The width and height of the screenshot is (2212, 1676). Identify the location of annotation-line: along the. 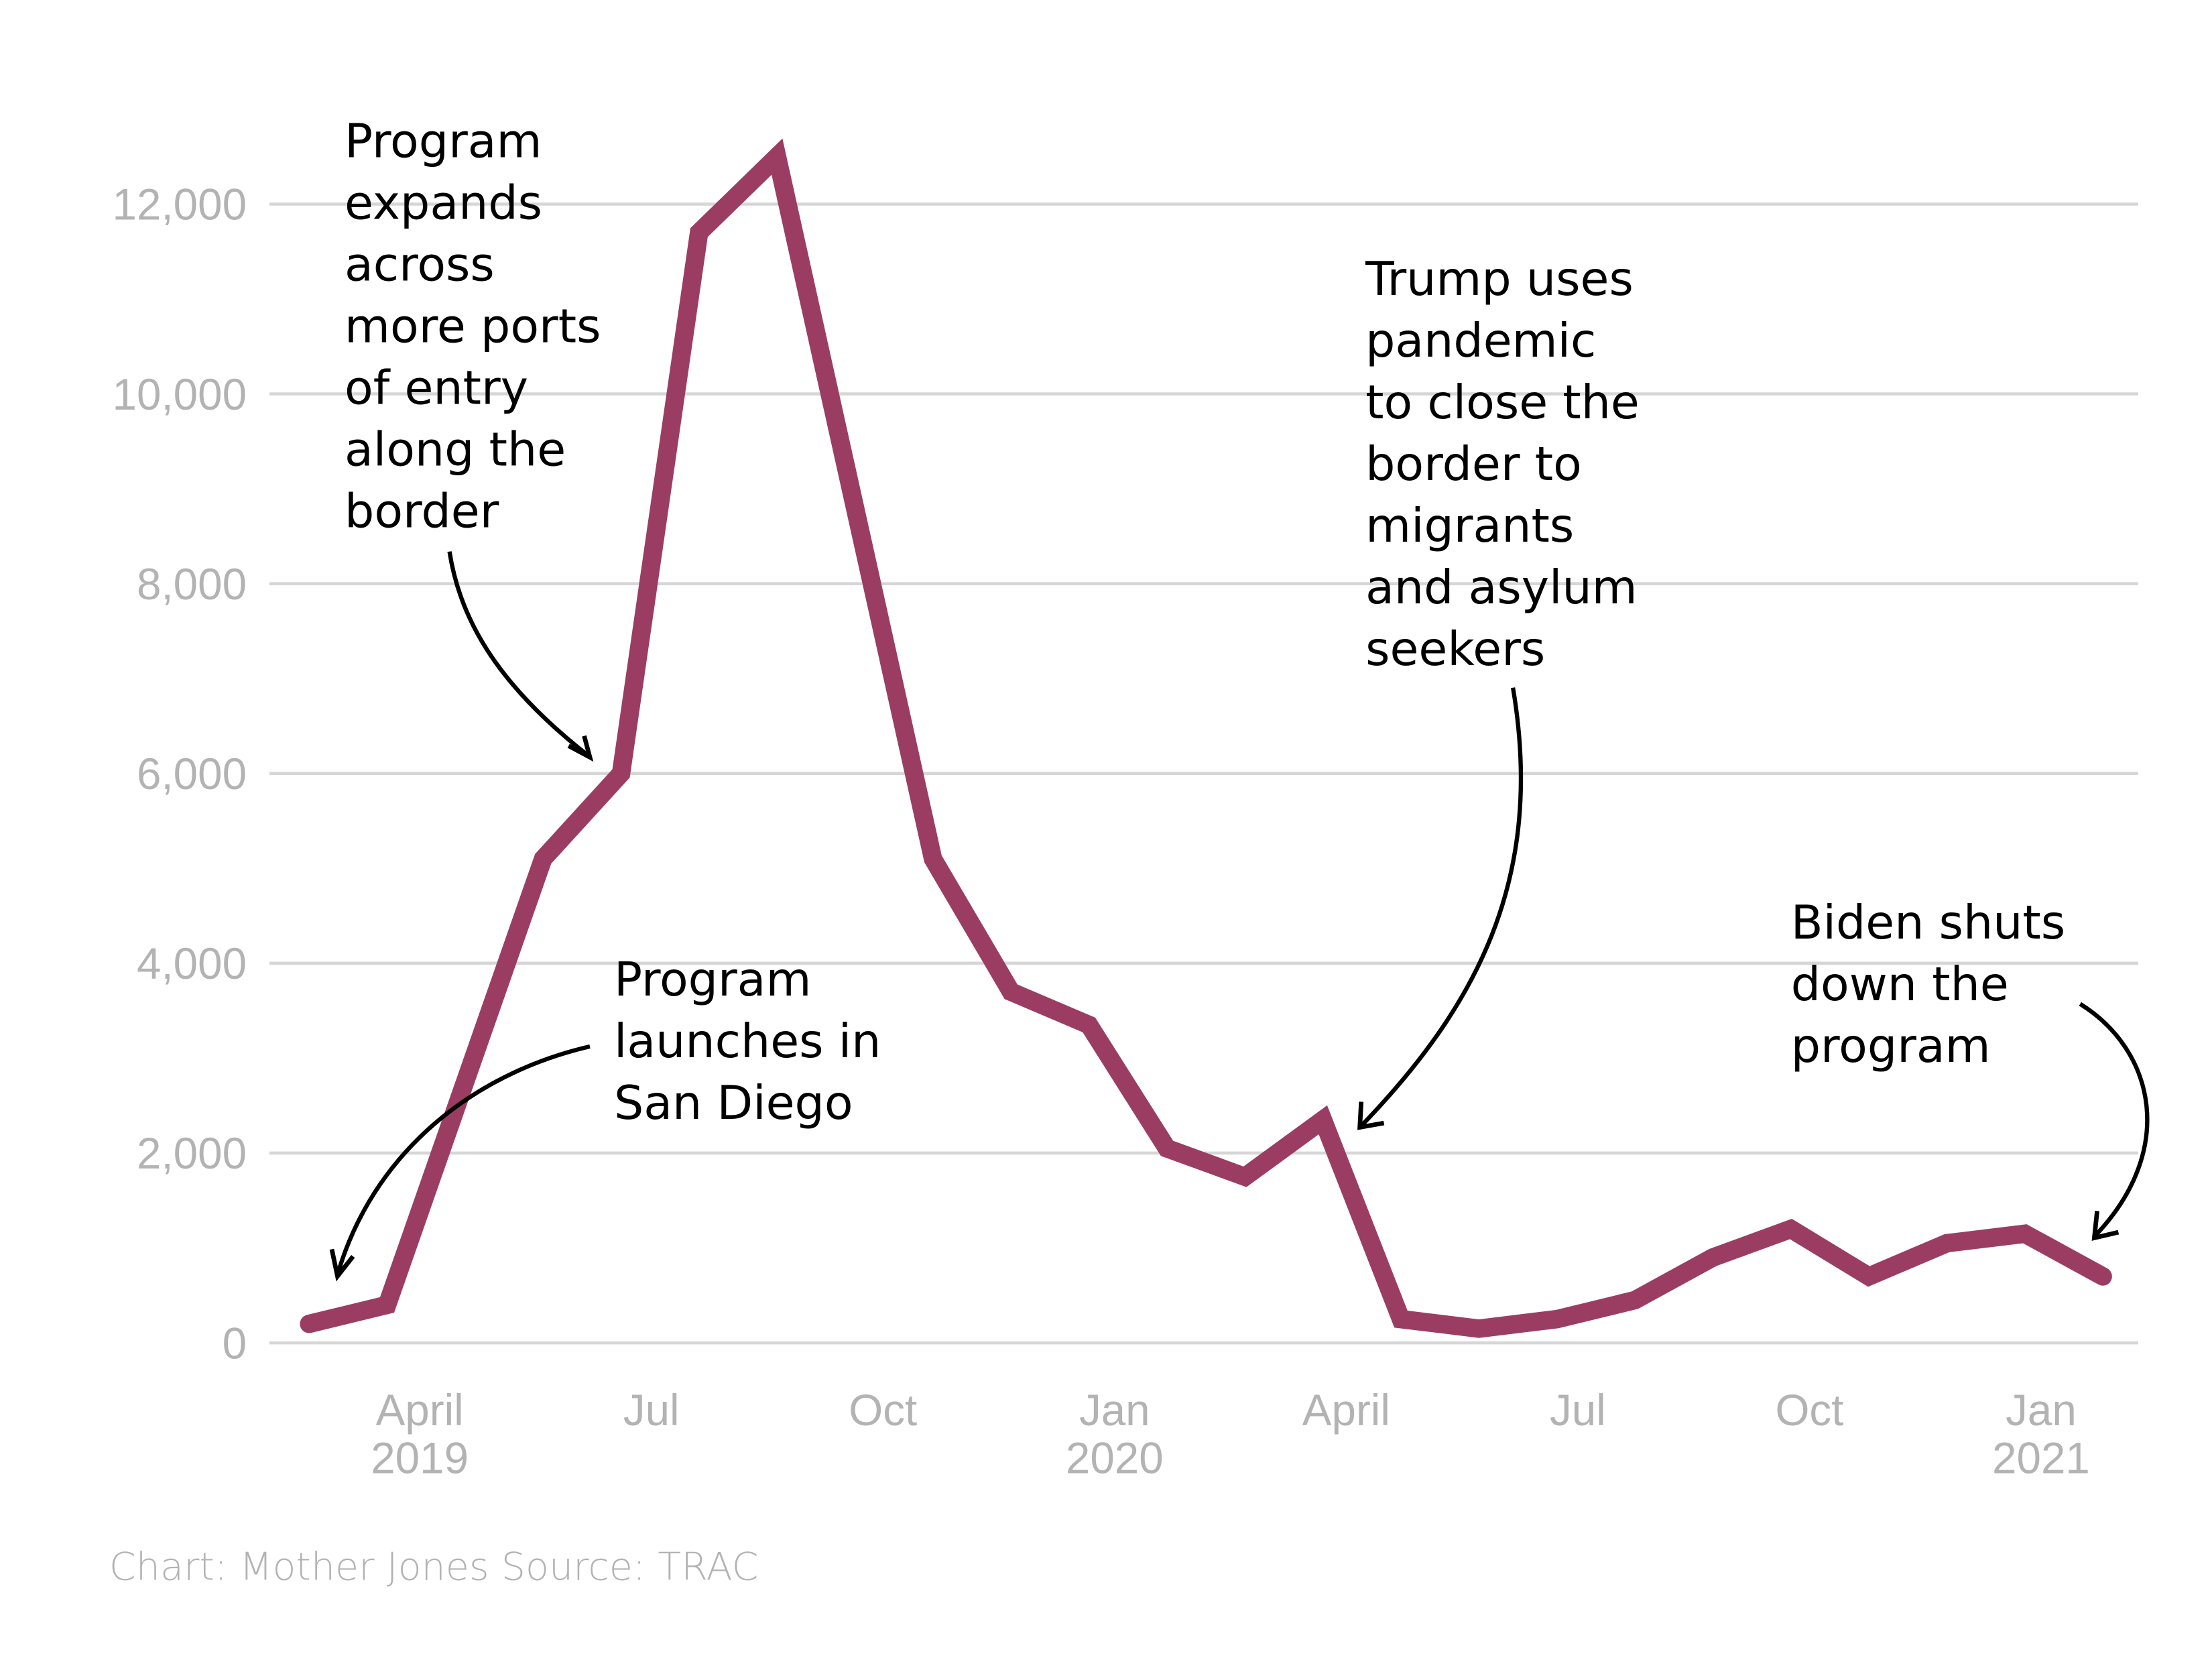
(455, 450).